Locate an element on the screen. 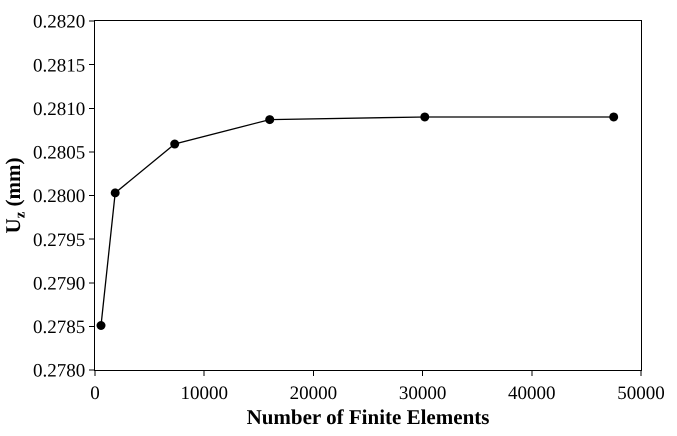 The image size is (677, 436). x-tick-label: 20000 is located at coordinates (314, 393).